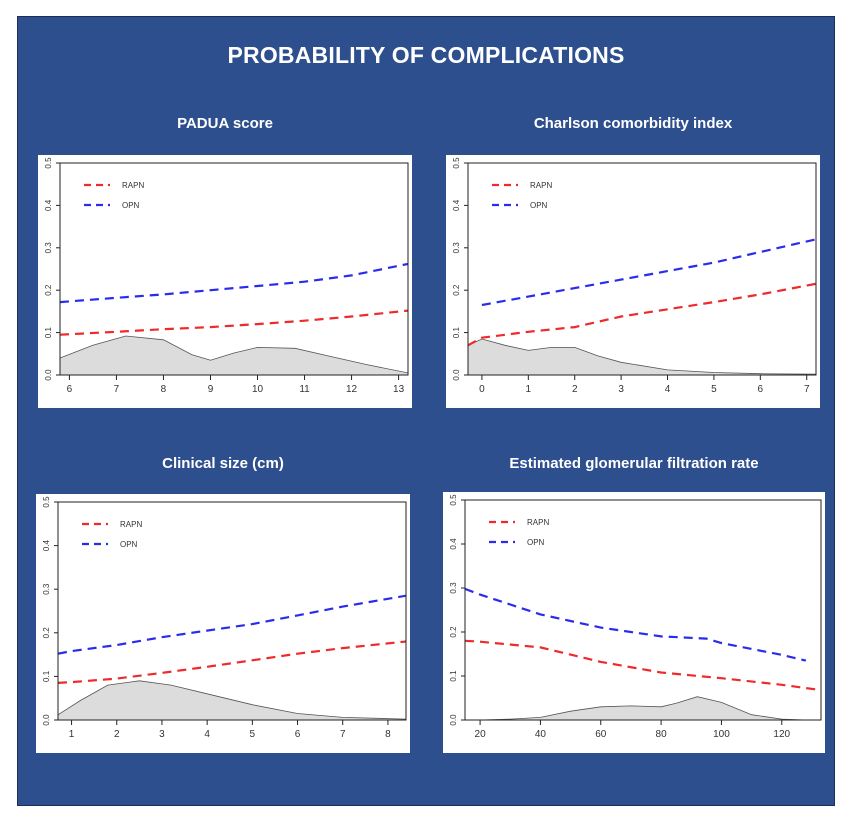 The width and height of the screenshot is (849, 824). I want to click on padua-y-tick-label: 0.4, so click(48, 205).